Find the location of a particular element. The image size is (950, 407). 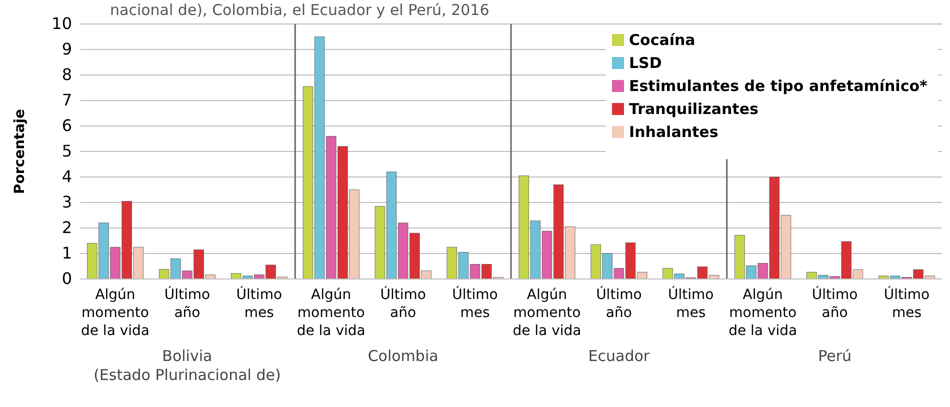

y-tick-label: 4 is located at coordinates (67, 176).